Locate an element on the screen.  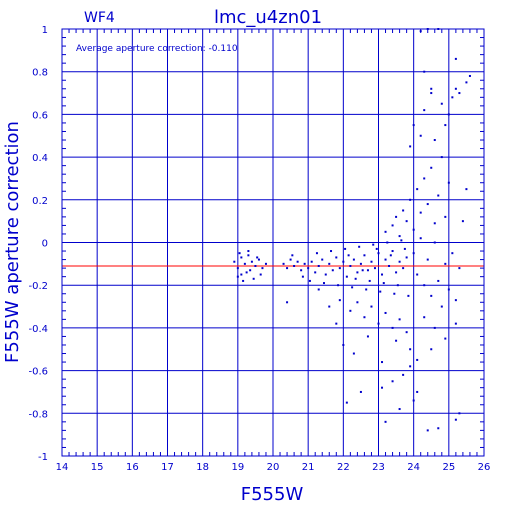
y-tick-label: -1 is located at coordinates (43, 457).